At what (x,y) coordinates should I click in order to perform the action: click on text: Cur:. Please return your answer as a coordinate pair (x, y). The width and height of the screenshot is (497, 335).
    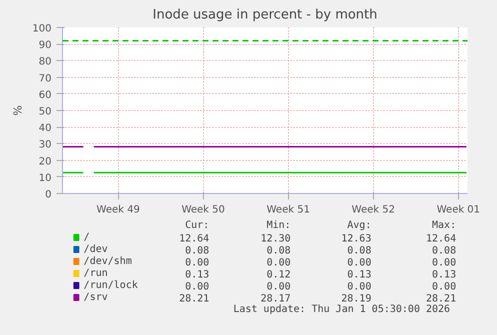
    Looking at the image, I should click on (197, 225).